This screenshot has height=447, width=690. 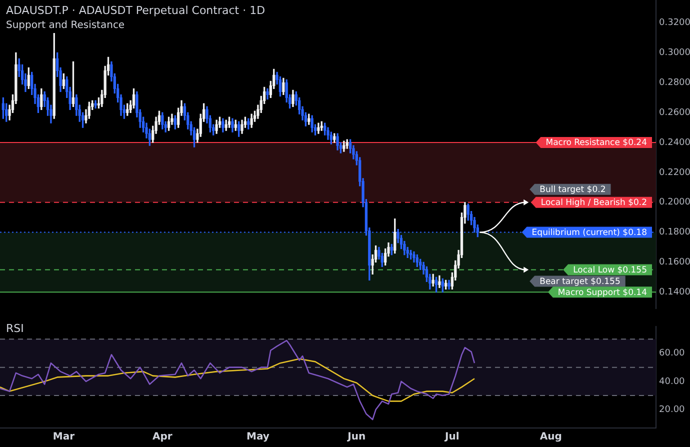 What do you see at coordinates (258, 437) in the screenshot?
I see `x-tick-label: May` at bounding box center [258, 437].